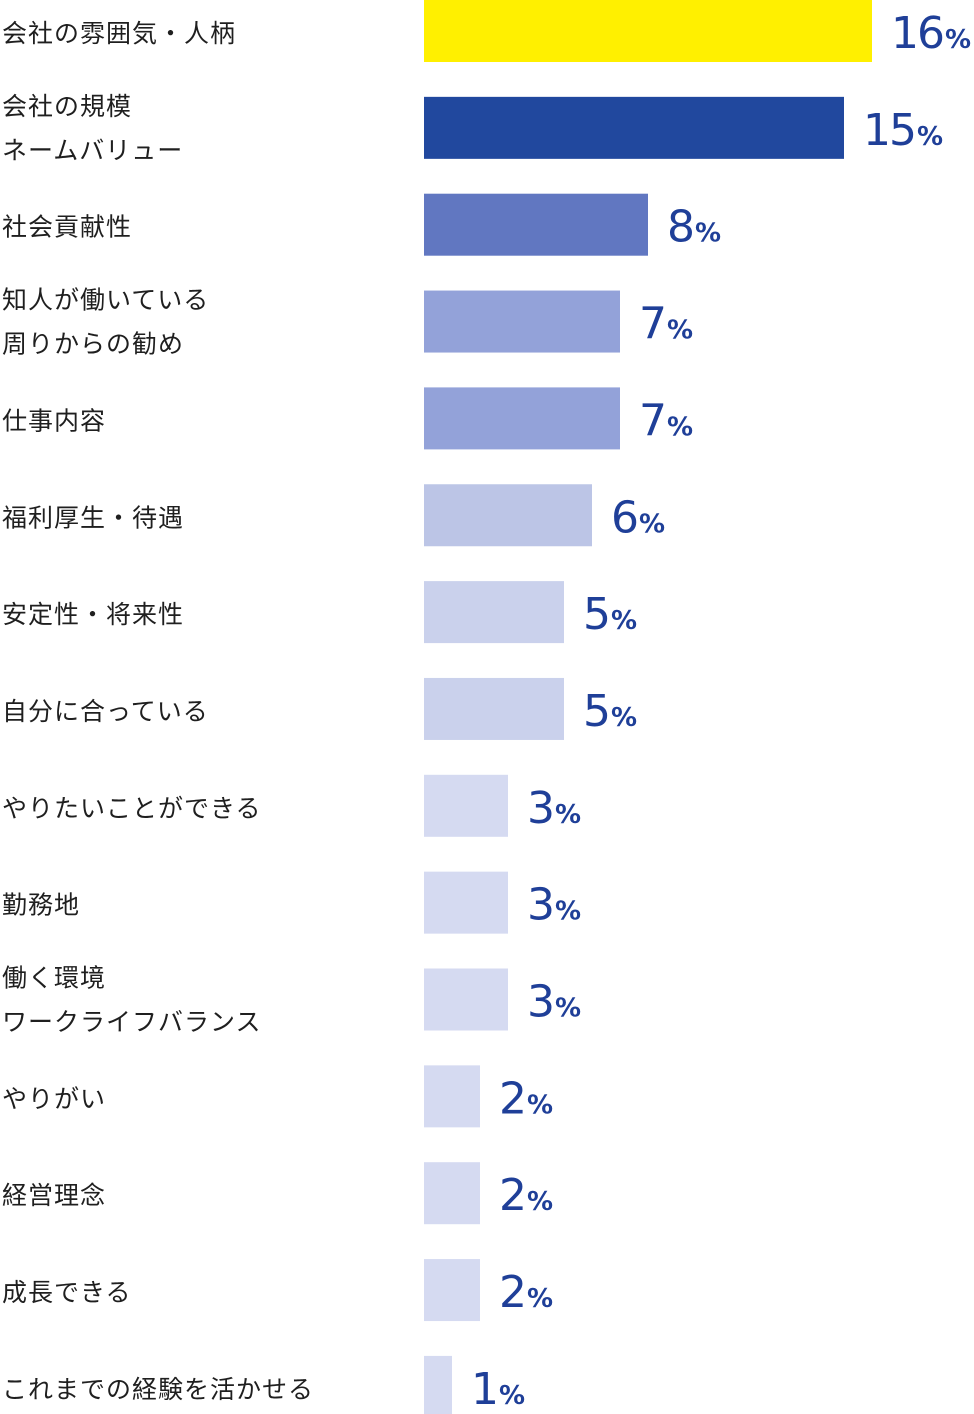 This screenshot has width=974, height=1414. What do you see at coordinates (680, 227) in the screenshot?
I see `value-number: 8` at bounding box center [680, 227].